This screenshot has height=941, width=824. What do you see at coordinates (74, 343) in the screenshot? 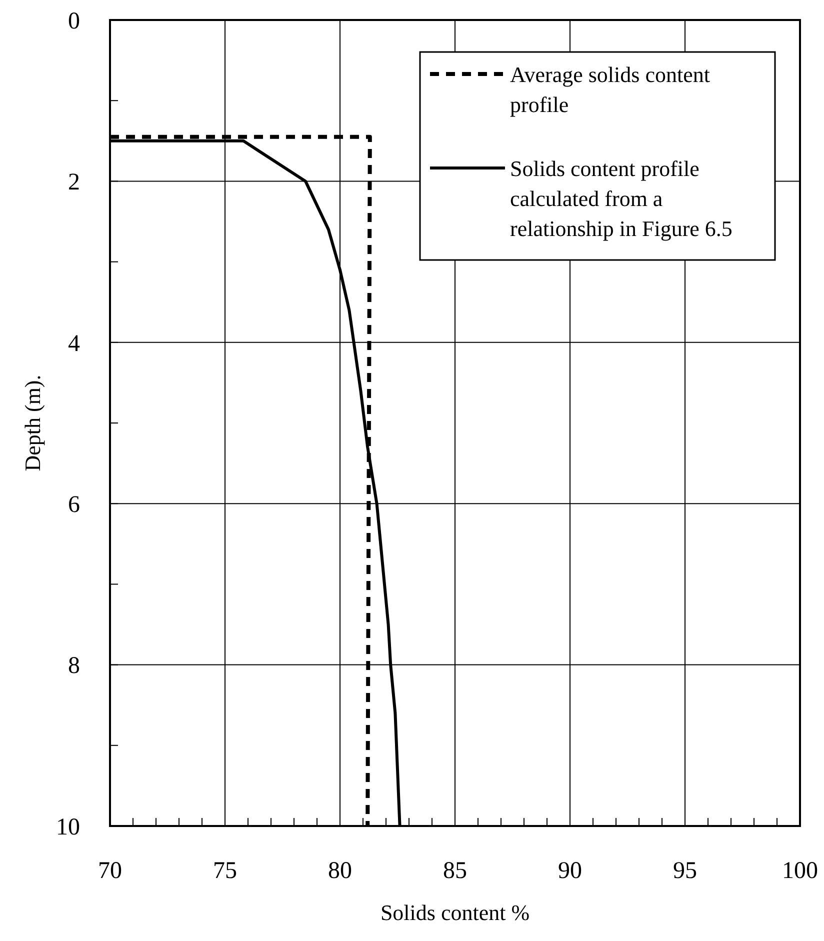
I see `y-tick-label: 4` at bounding box center [74, 343].